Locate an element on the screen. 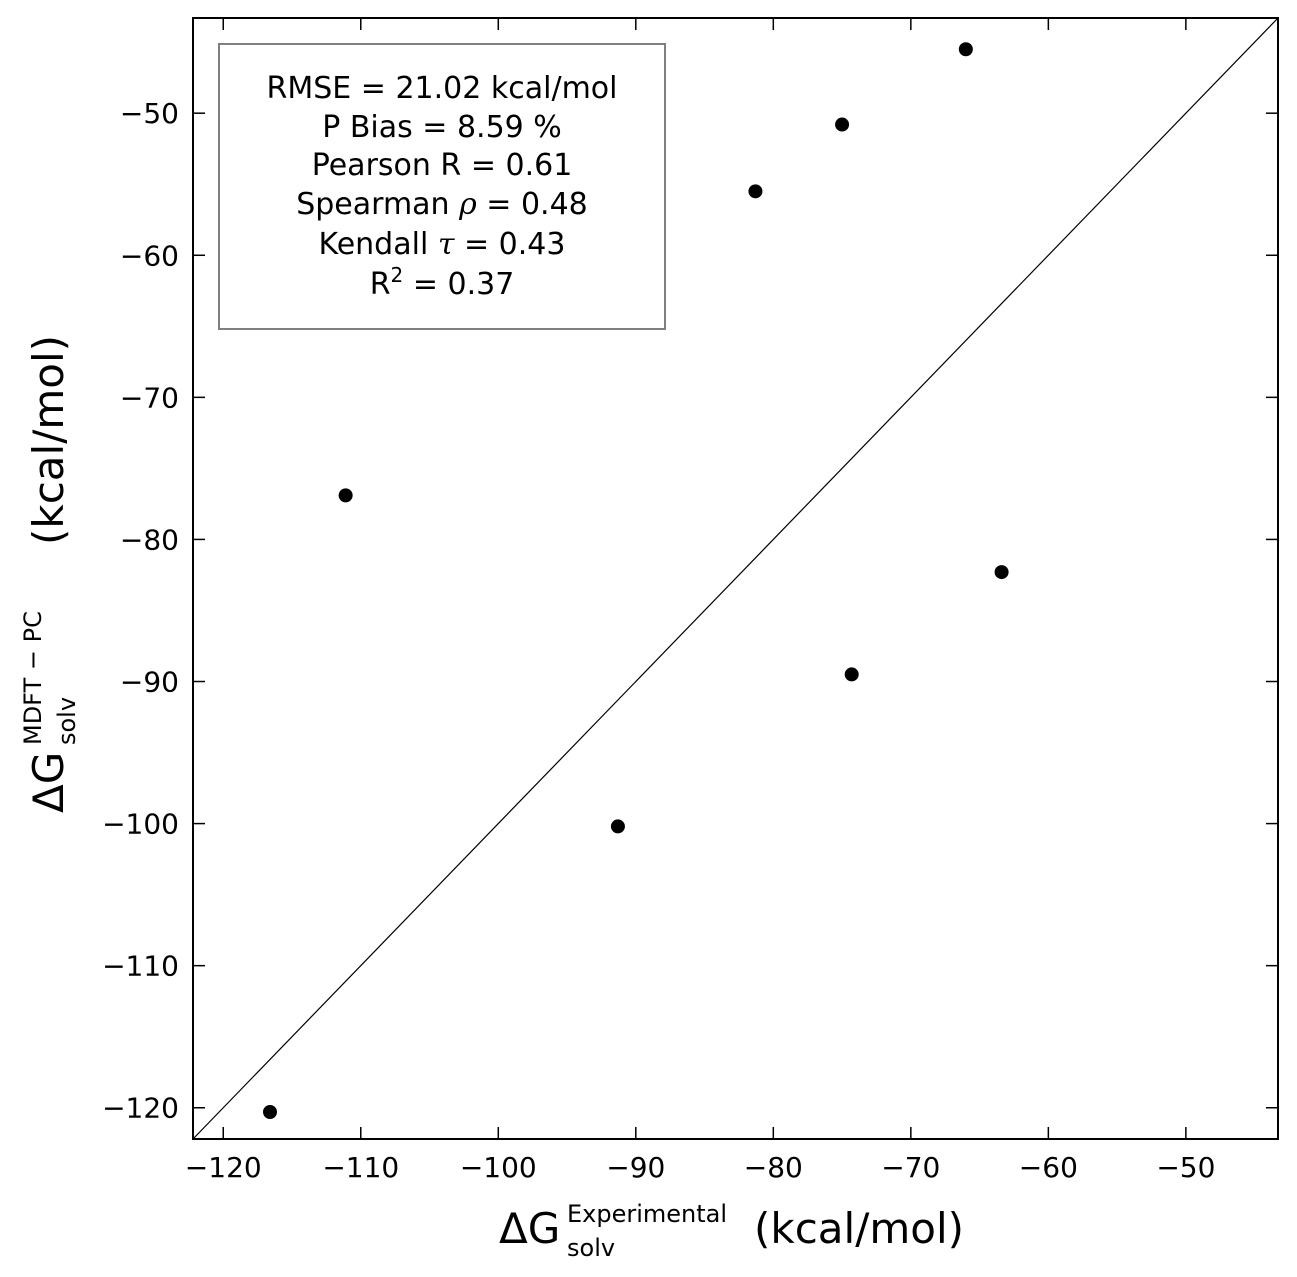 The width and height of the screenshot is (1297, 1277). stat-kendall-prefix: Kendall is located at coordinates (378, 244).